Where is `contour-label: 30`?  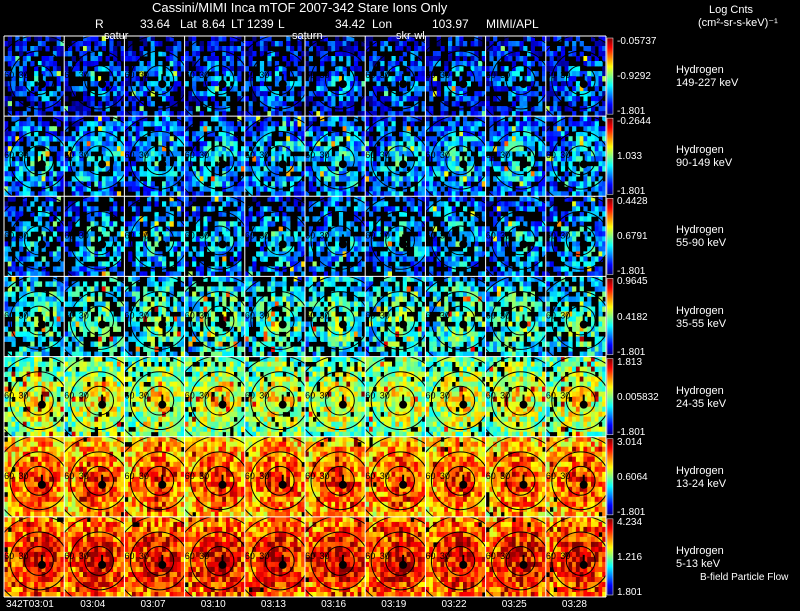
contour-label: 30 is located at coordinates (264, 155).